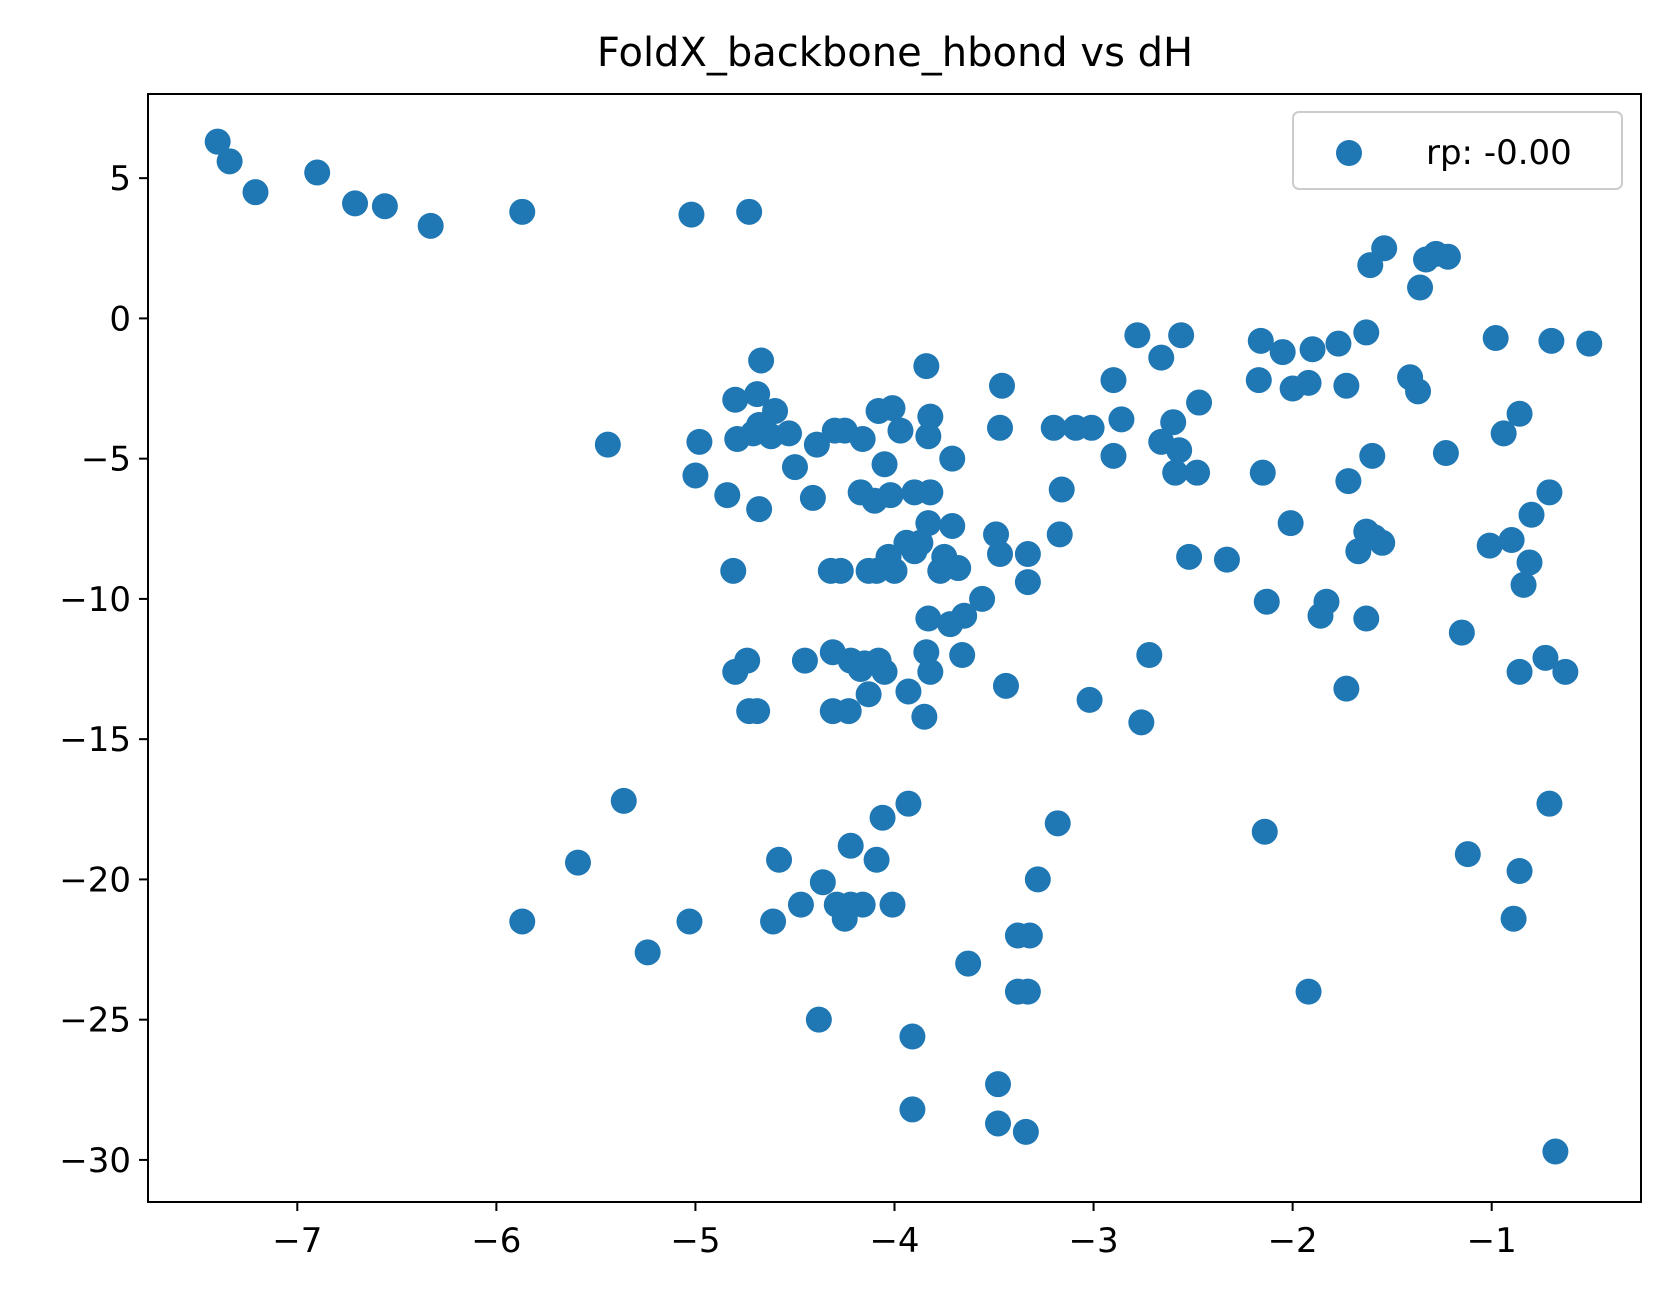  Describe the element at coordinates (1457, 150) in the screenshot. I see `legend-box` at that location.